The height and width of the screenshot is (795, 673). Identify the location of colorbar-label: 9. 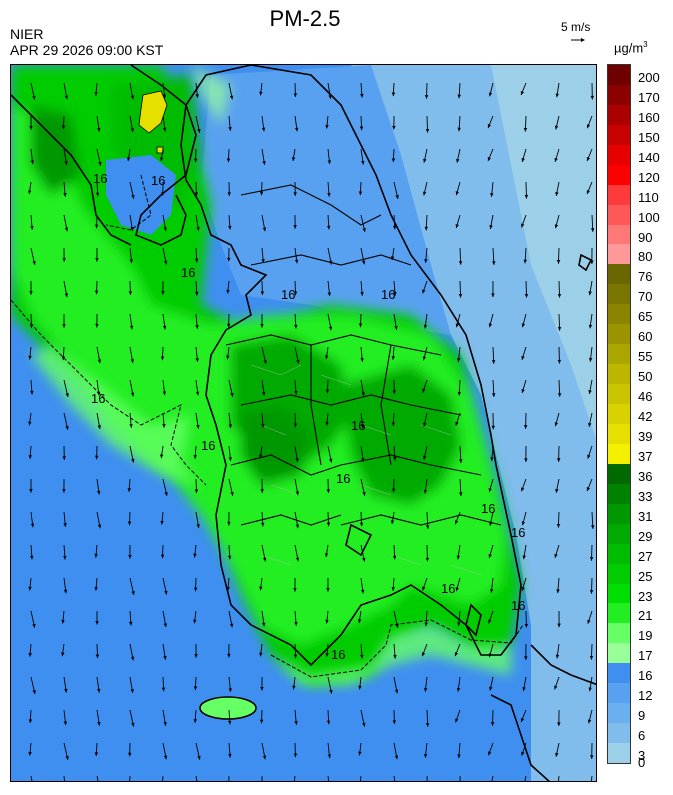
(642, 716).